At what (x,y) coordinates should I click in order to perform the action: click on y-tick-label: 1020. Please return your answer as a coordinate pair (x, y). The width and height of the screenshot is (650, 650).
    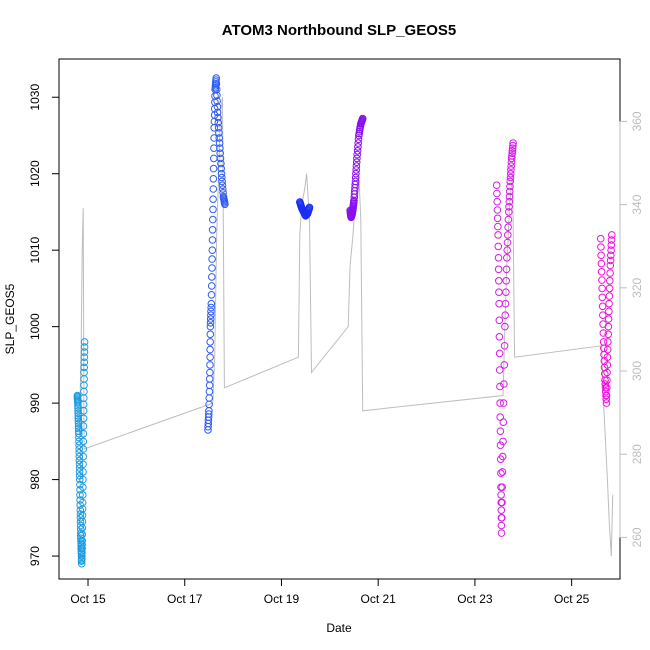
    Looking at the image, I should click on (35, 173).